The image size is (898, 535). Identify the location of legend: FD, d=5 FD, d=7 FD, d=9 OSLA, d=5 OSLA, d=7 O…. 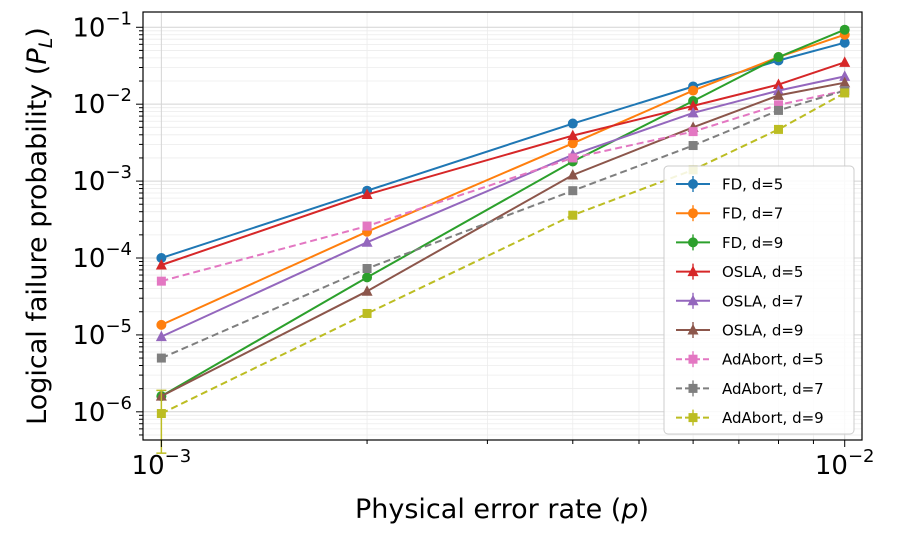
(759, 300).